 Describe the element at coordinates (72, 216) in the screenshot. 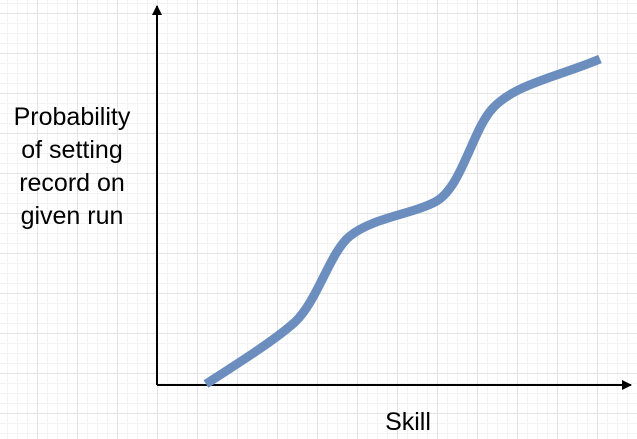

I see `y-axis-label-line-4: given run` at that location.